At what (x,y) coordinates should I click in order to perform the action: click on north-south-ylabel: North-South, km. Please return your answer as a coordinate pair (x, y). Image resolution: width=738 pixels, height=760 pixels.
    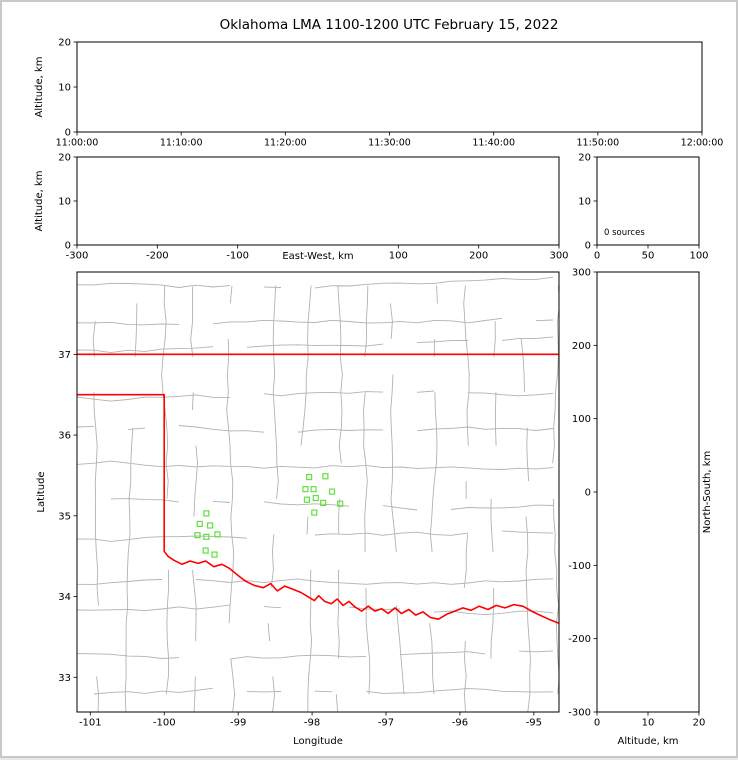
    Looking at the image, I should click on (707, 492).